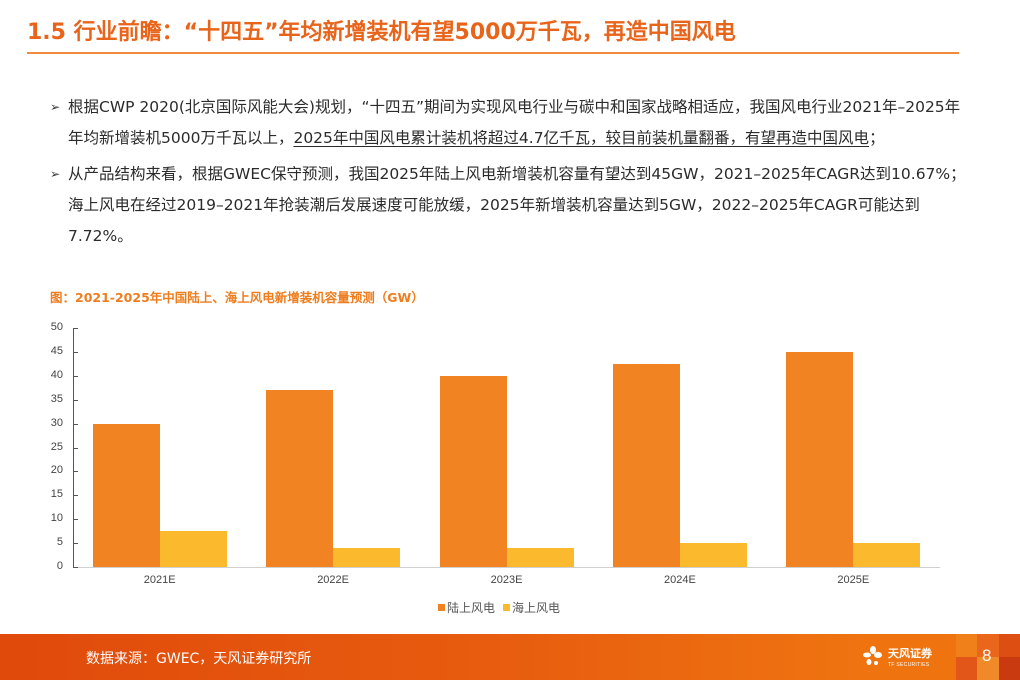 The height and width of the screenshot is (680, 1020). Describe the element at coordinates (56, 470) in the screenshot. I see `y-tick-label: 20` at that location.